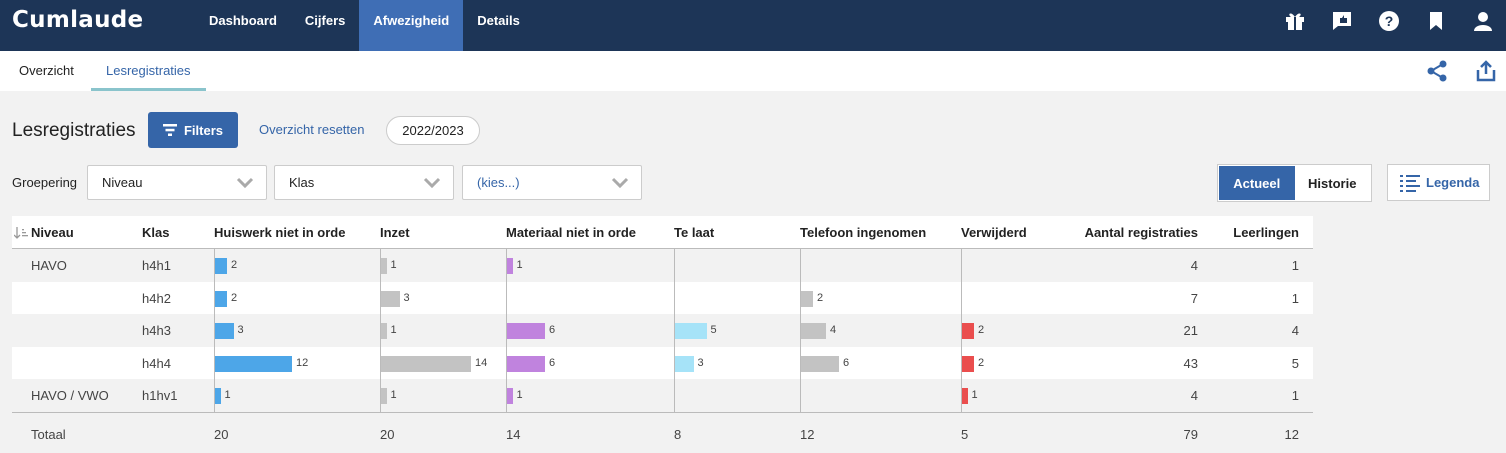 Image resolution: width=1506 pixels, height=453 pixels. What do you see at coordinates (52, 232) in the screenshot?
I see `col-header-niveau: Niveau` at bounding box center [52, 232].